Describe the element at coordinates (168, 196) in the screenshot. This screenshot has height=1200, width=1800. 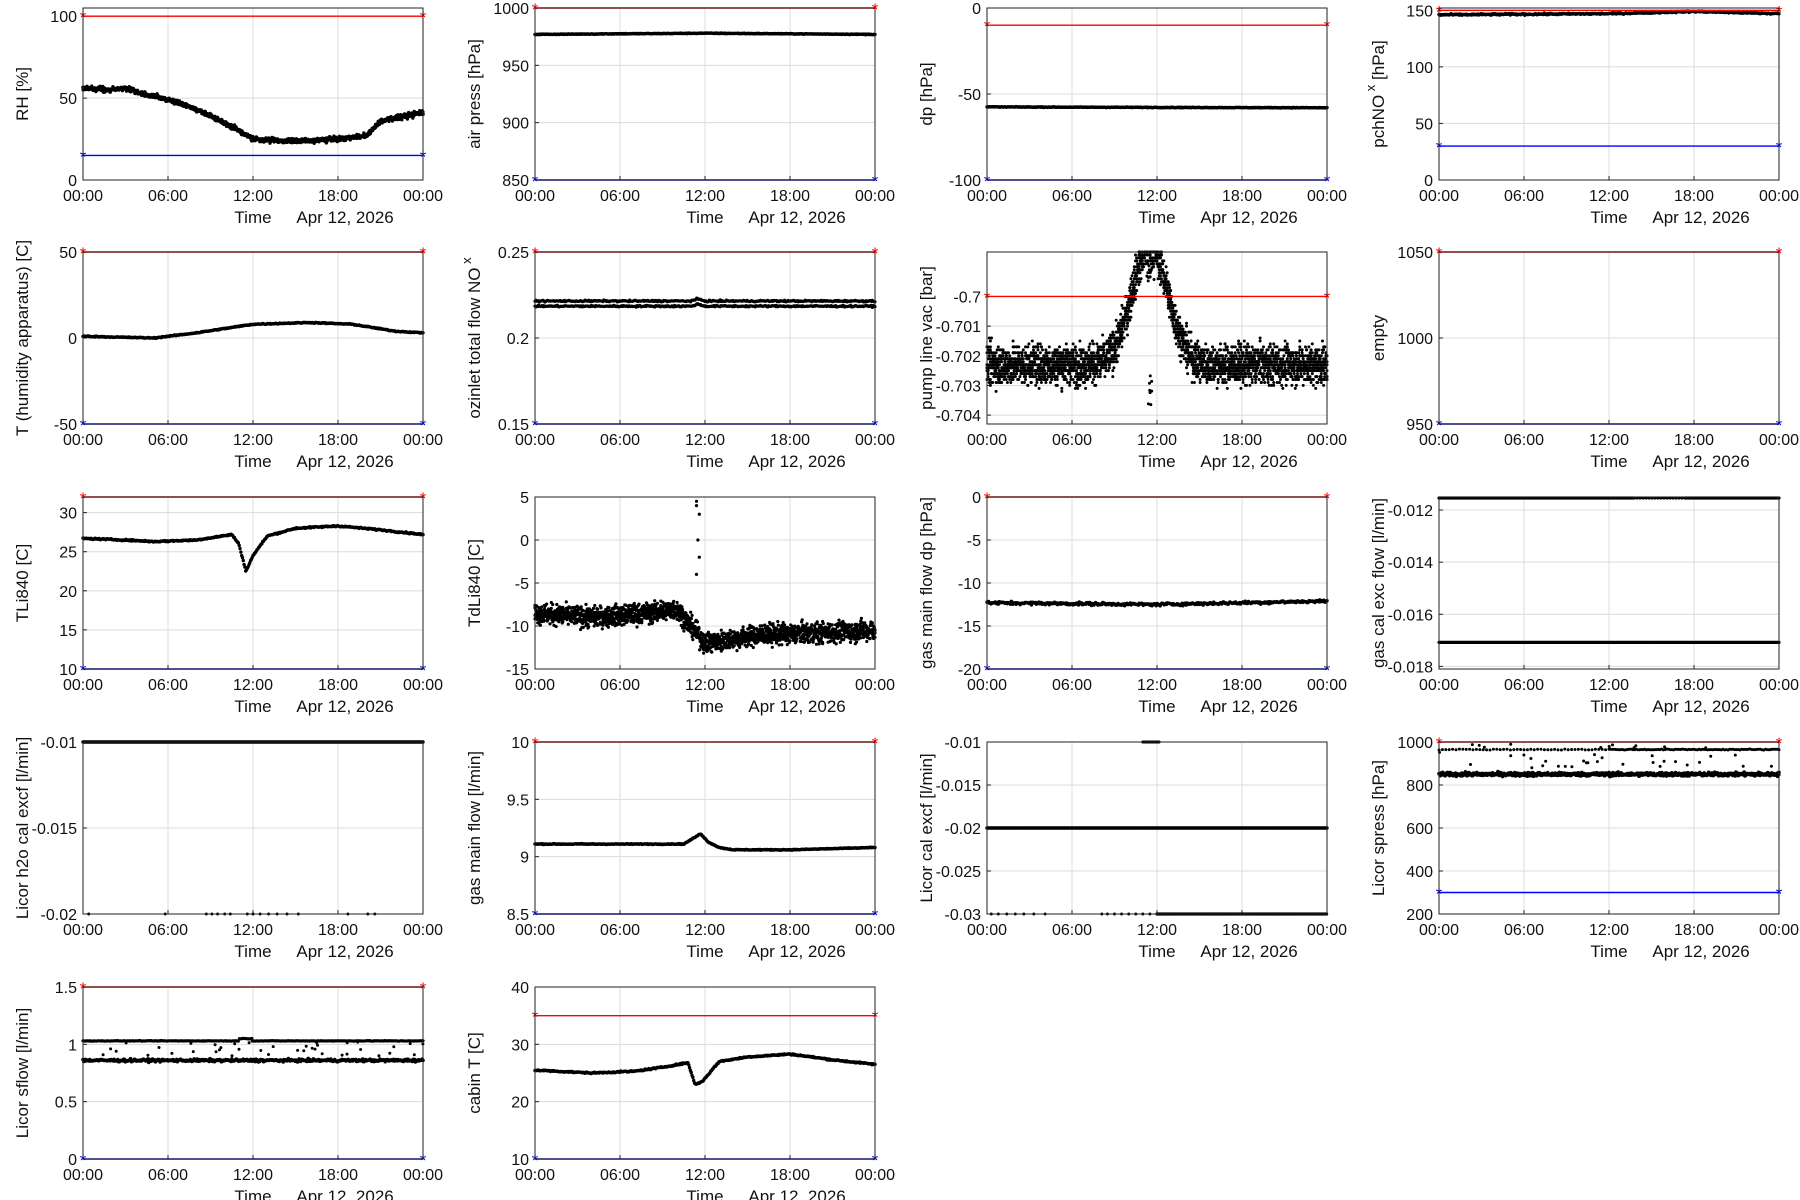
I see `x-tick-label: 06:00` at that location.